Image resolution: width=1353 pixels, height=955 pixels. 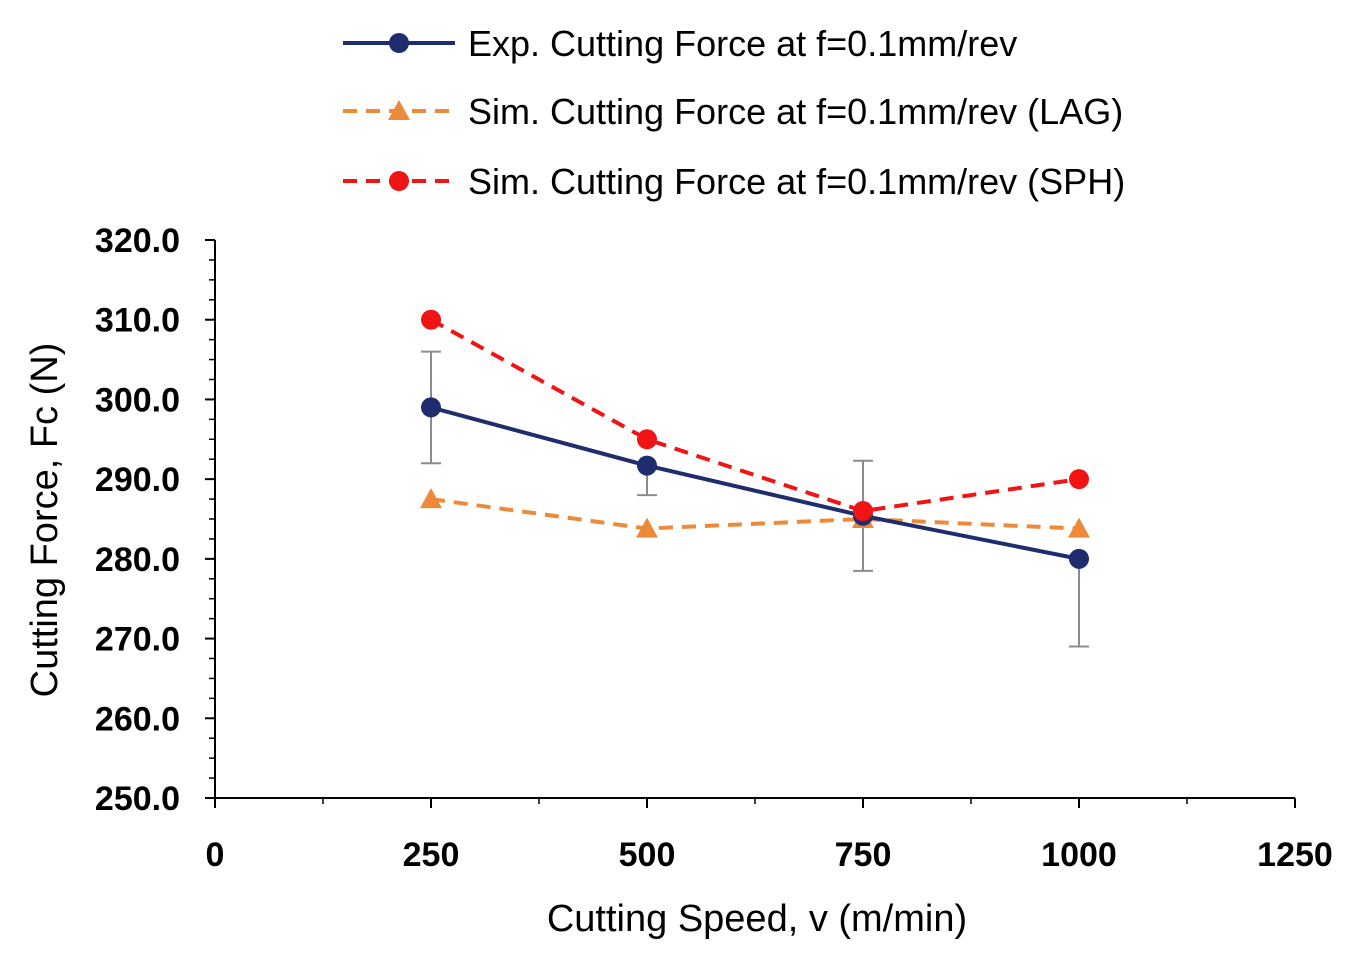 What do you see at coordinates (155, 520) in the screenshot?
I see `y-axis-ticks: 250.0 260.0 270.0 280.0 290.0 300.0 310.0 320.0` at bounding box center [155, 520].